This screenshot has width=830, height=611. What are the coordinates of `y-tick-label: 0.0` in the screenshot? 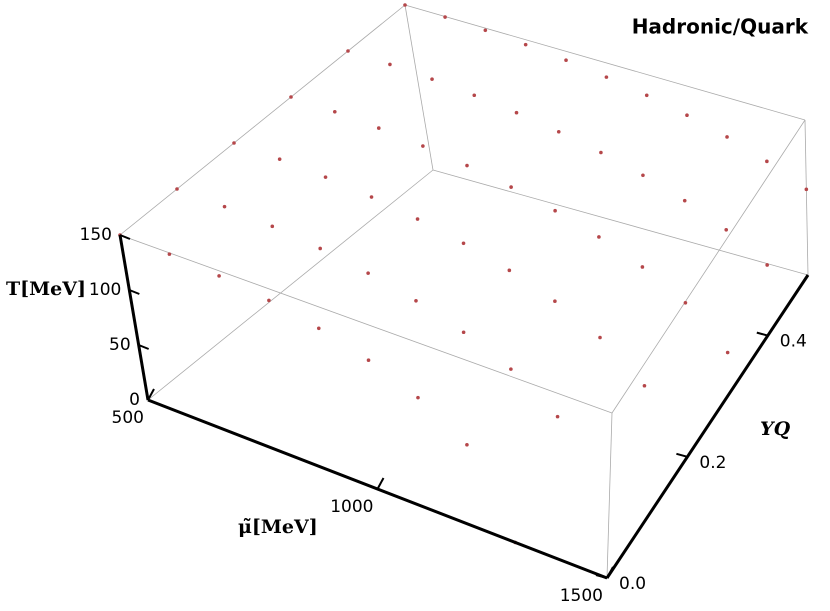 It's located at (632, 584).